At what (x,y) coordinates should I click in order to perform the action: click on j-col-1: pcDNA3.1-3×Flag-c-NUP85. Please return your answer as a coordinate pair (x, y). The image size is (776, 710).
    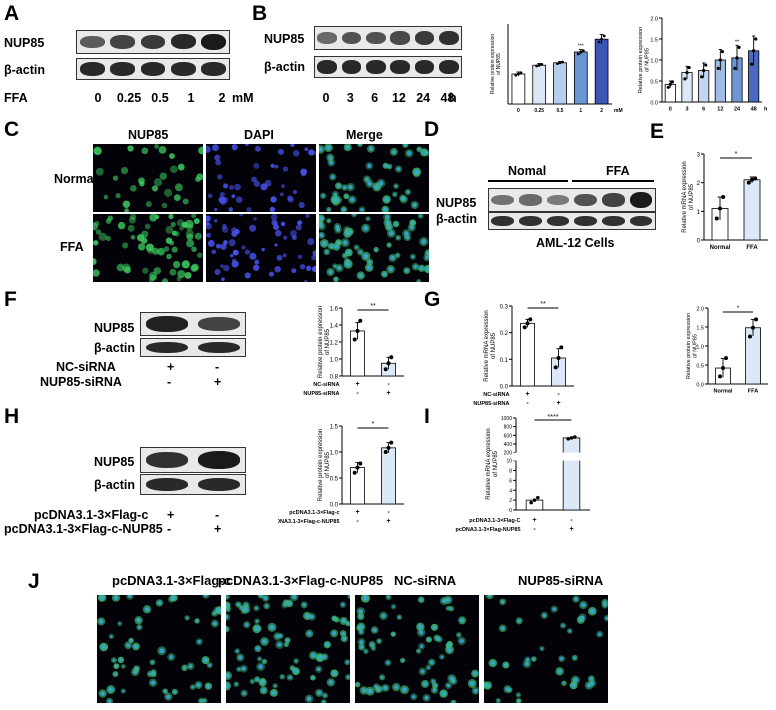
    Looking at the image, I should click on (301, 580).